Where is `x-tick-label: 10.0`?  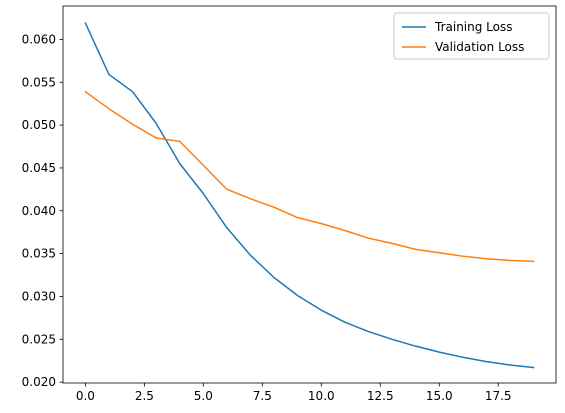 x-tick-label: 10.0 is located at coordinates (321, 396).